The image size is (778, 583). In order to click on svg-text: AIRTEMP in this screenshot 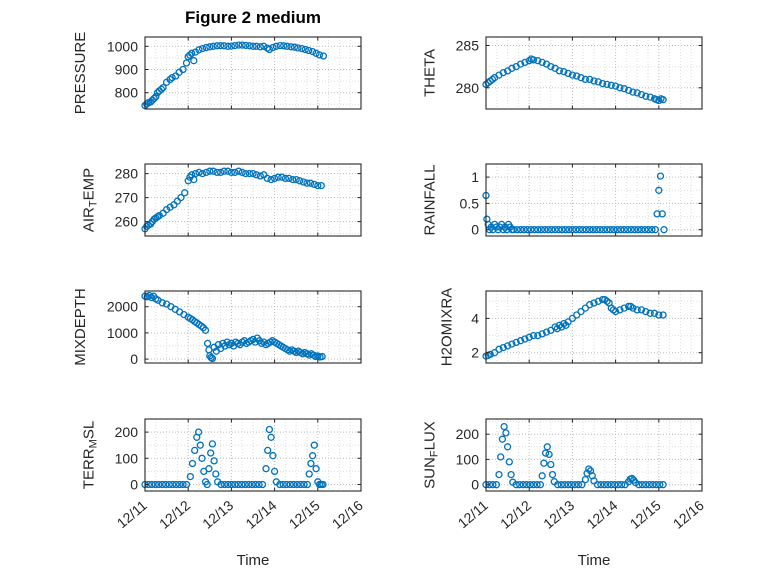, I will do `click(90, 200)`.